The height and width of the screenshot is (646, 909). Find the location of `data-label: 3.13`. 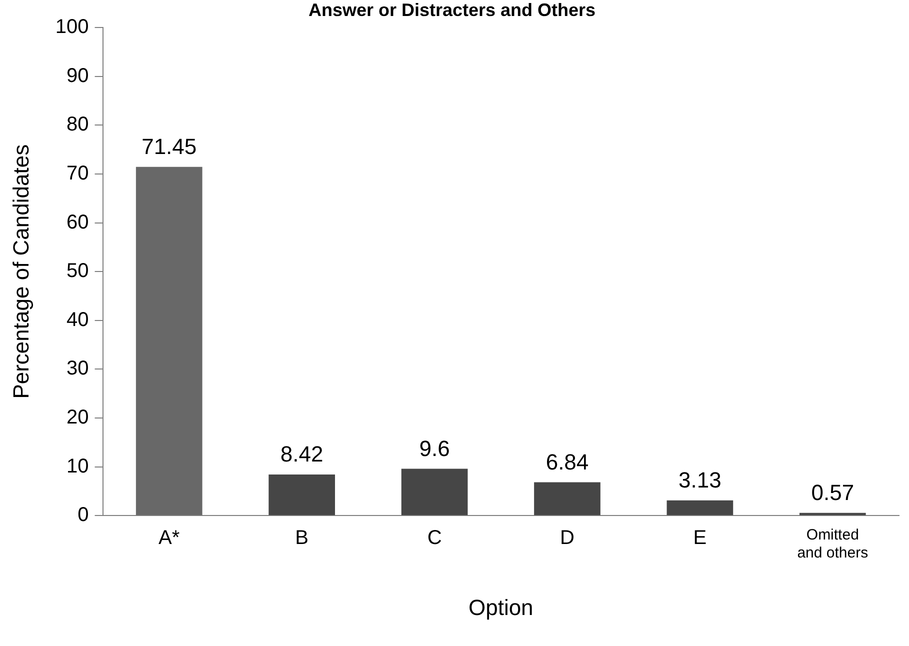

data-label: 3.13 is located at coordinates (700, 479).